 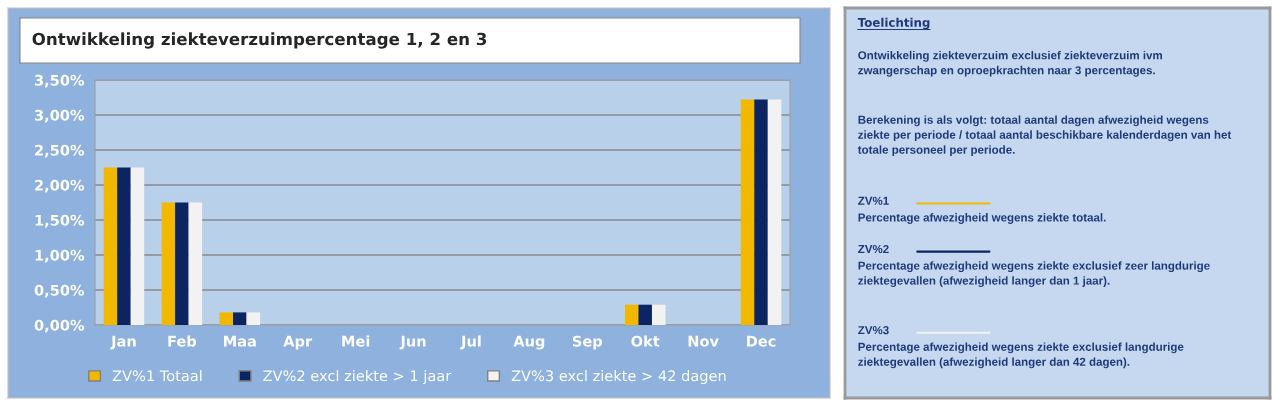 I want to click on text: Percentage afwezigheid wegens ziekte totaal., so click(x=982, y=218).